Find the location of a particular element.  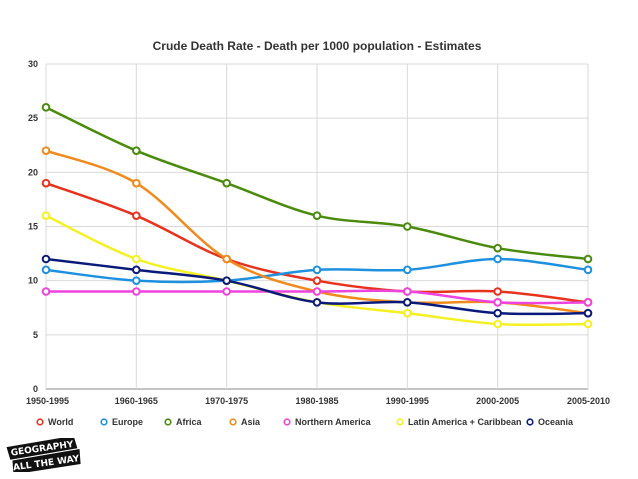

x-tick-label: 1980-1985 is located at coordinates (316, 401).